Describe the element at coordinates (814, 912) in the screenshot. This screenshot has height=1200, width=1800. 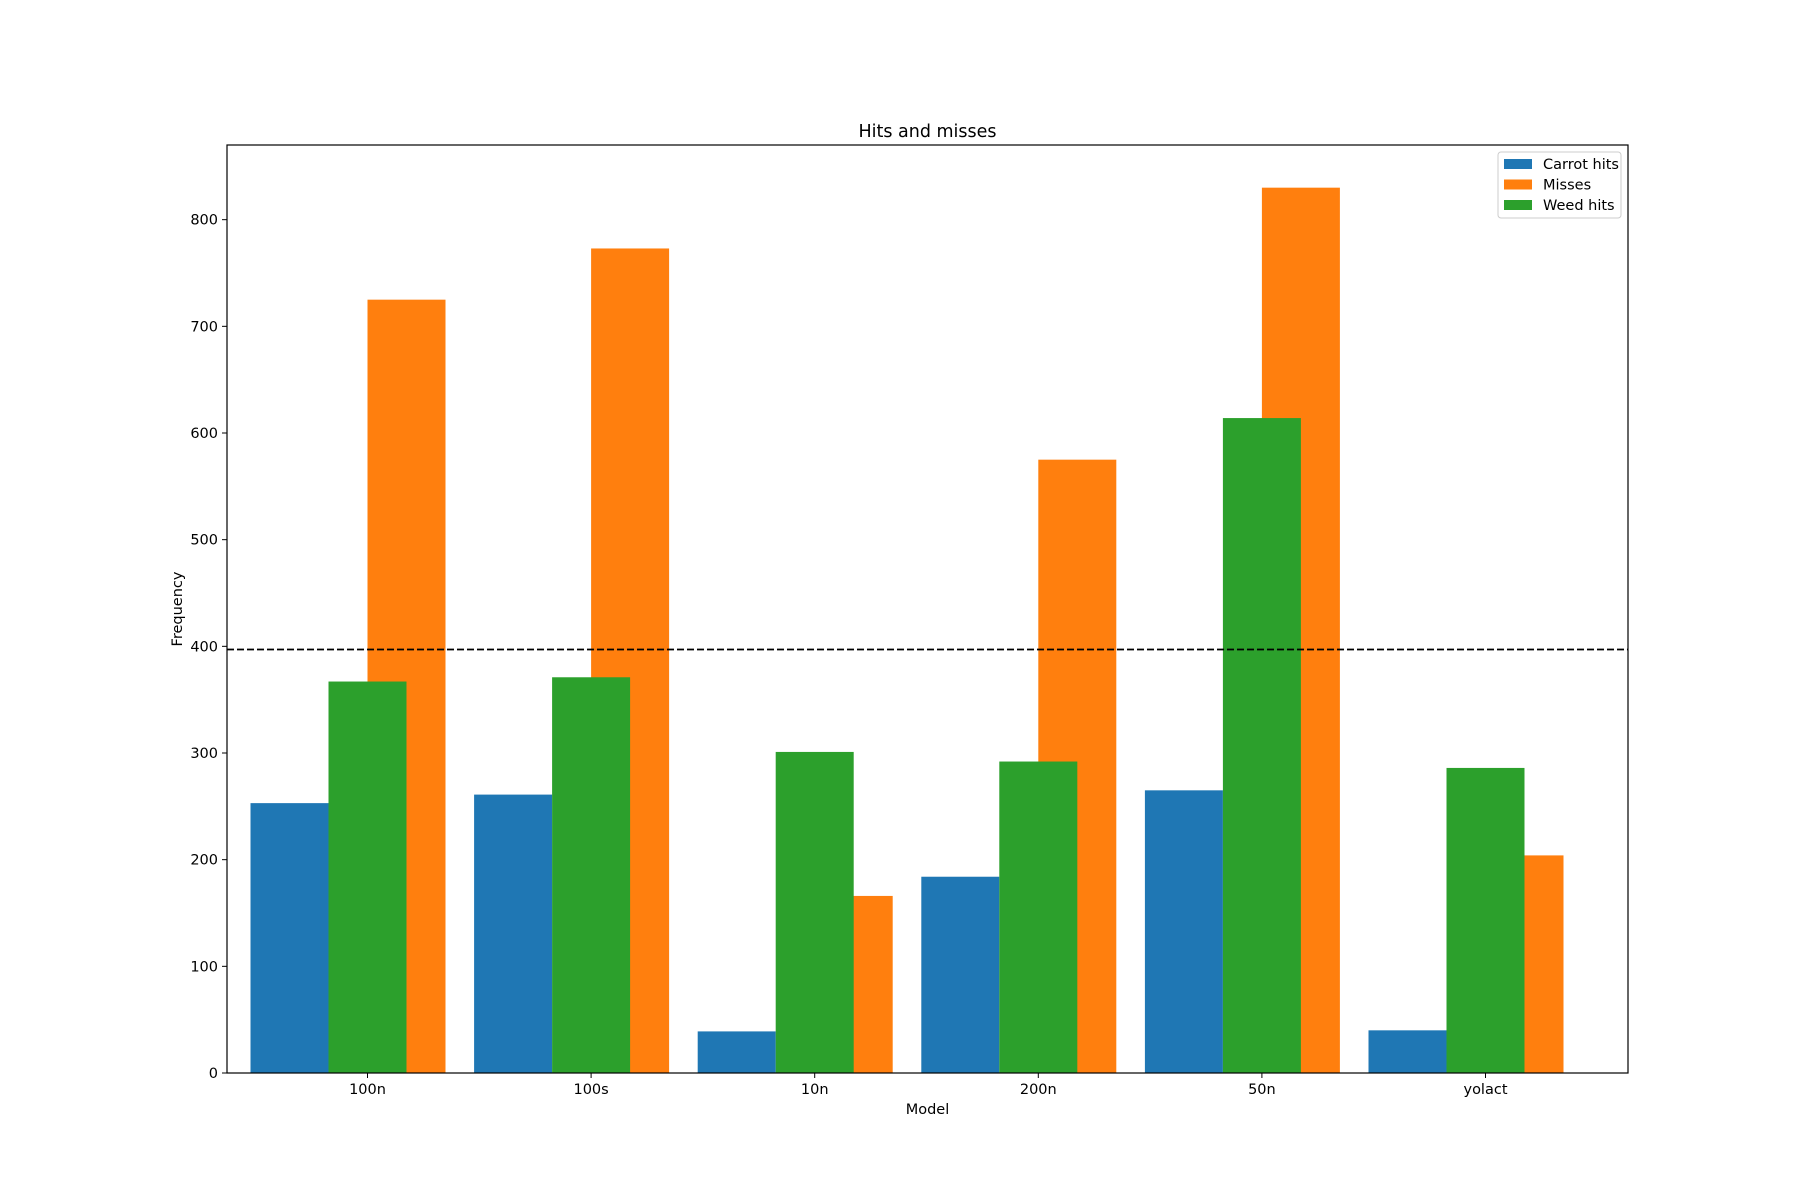
I see `bar-weed-hits-10n` at that location.